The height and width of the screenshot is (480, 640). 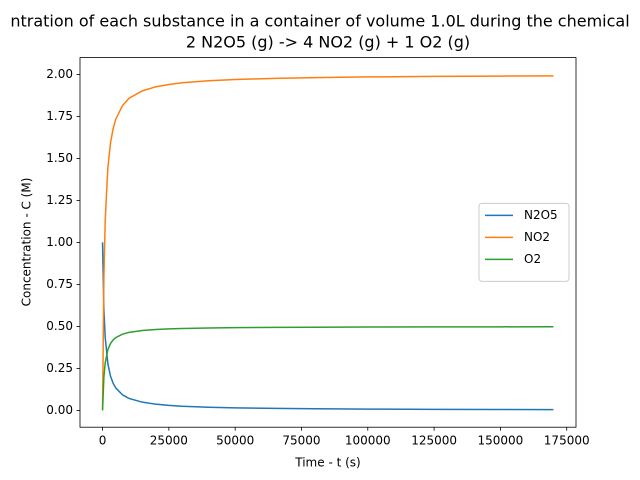 What do you see at coordinates (501, 441) in the screenshot?
I see `x-tick-label: 150000` at bounding box center [501, 441].